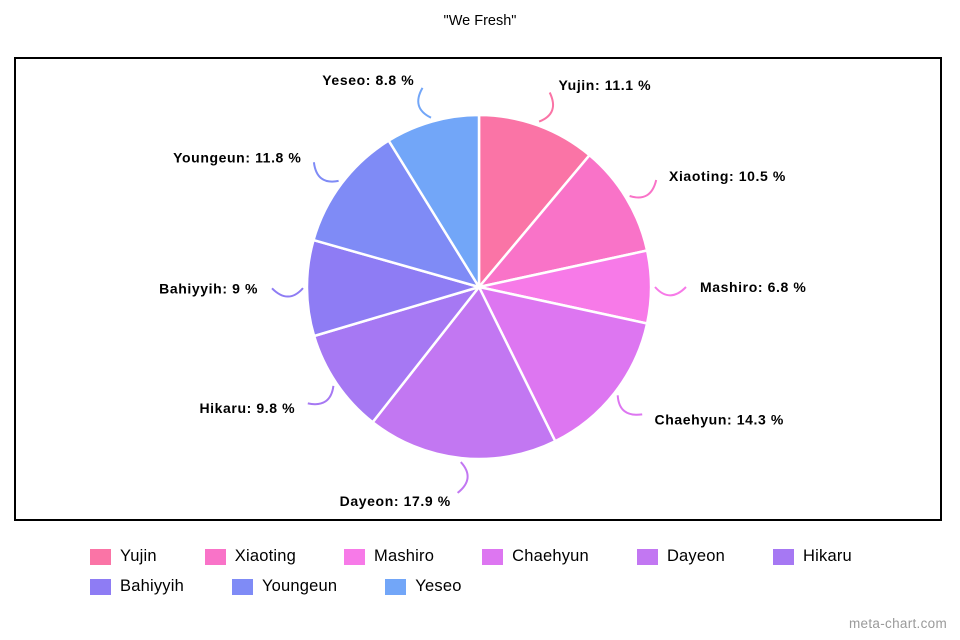  Describe the element at coordinates (404, 556) in the screenshot. I see `legend-label-mashiro: Mashiro` at that location.